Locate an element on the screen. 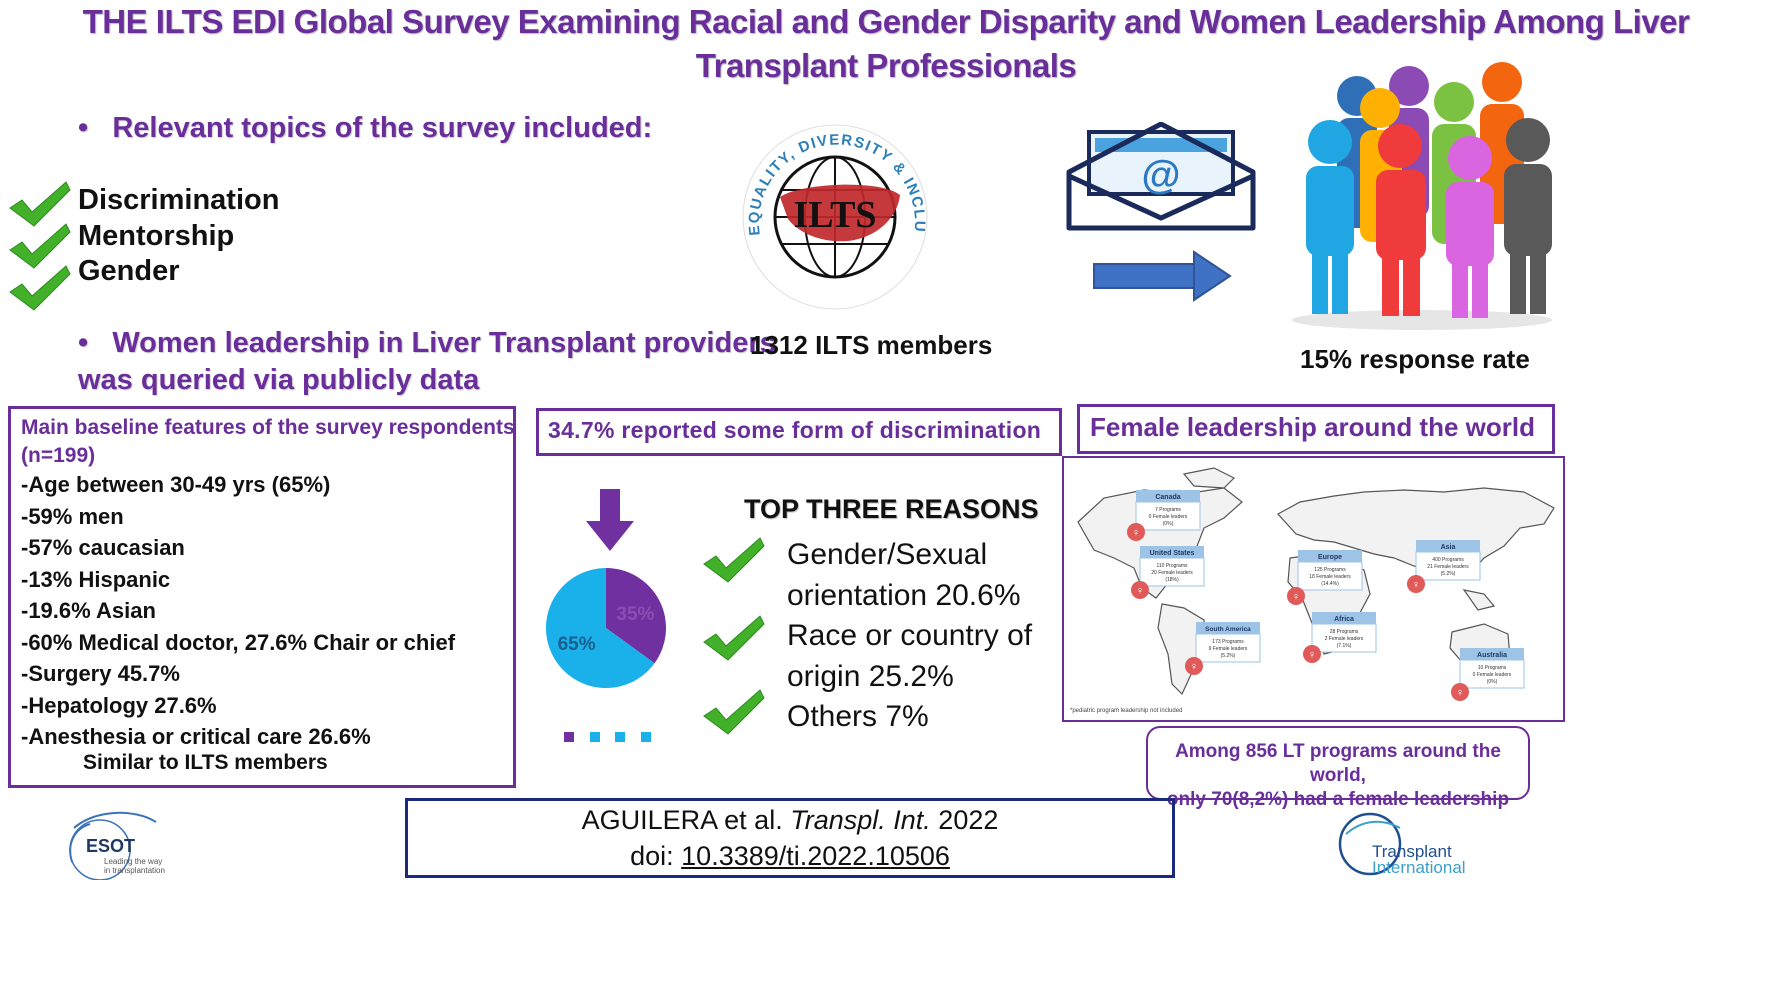  svg-text: 9 Female leaders is located at coordinates (1228, 649).